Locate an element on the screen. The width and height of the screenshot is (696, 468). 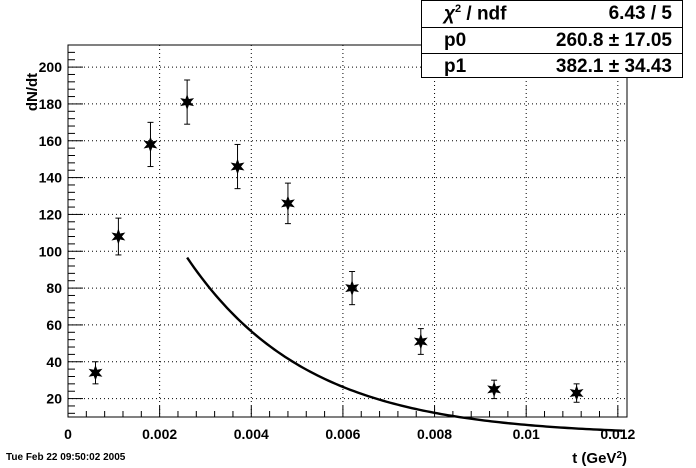
x-tick-label: 0.004 is located at coordinates (251, 434).